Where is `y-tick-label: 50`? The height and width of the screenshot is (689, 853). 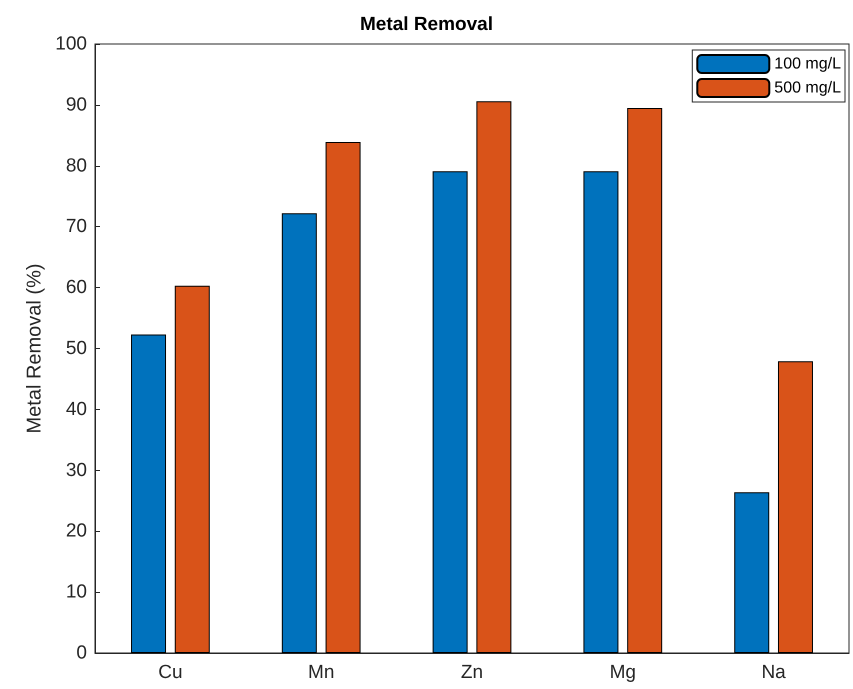 y-tick-label: 50 is located at coordinates (76, 348).